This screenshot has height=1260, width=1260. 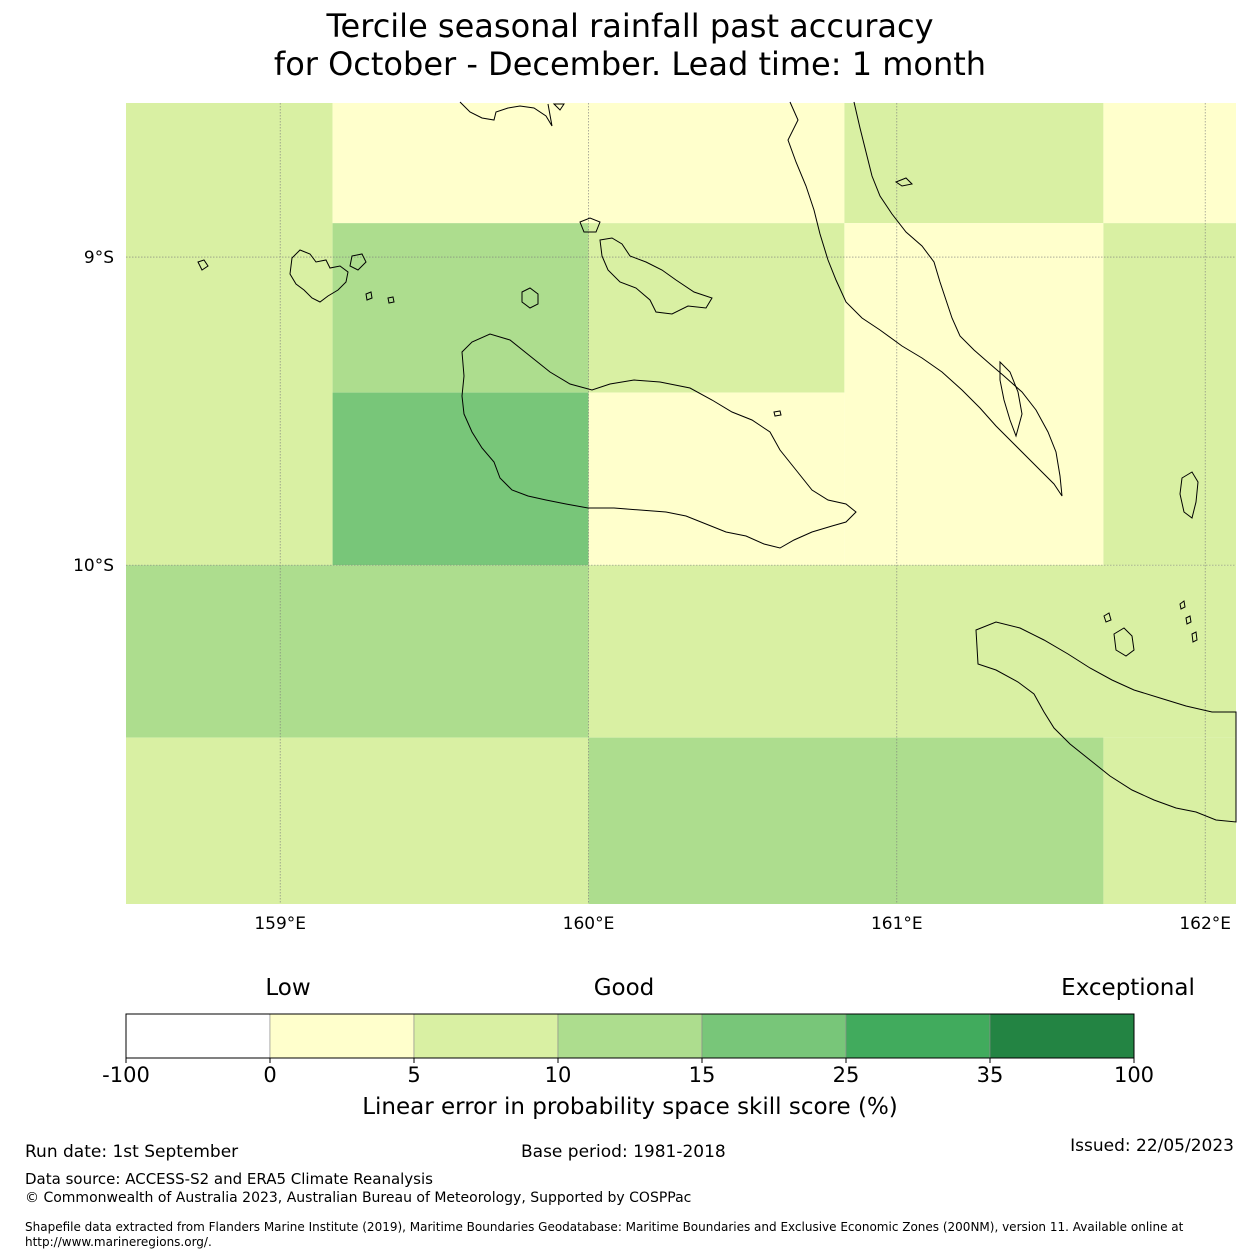 I want to click on colorbar, so click(x=630, y=1036).